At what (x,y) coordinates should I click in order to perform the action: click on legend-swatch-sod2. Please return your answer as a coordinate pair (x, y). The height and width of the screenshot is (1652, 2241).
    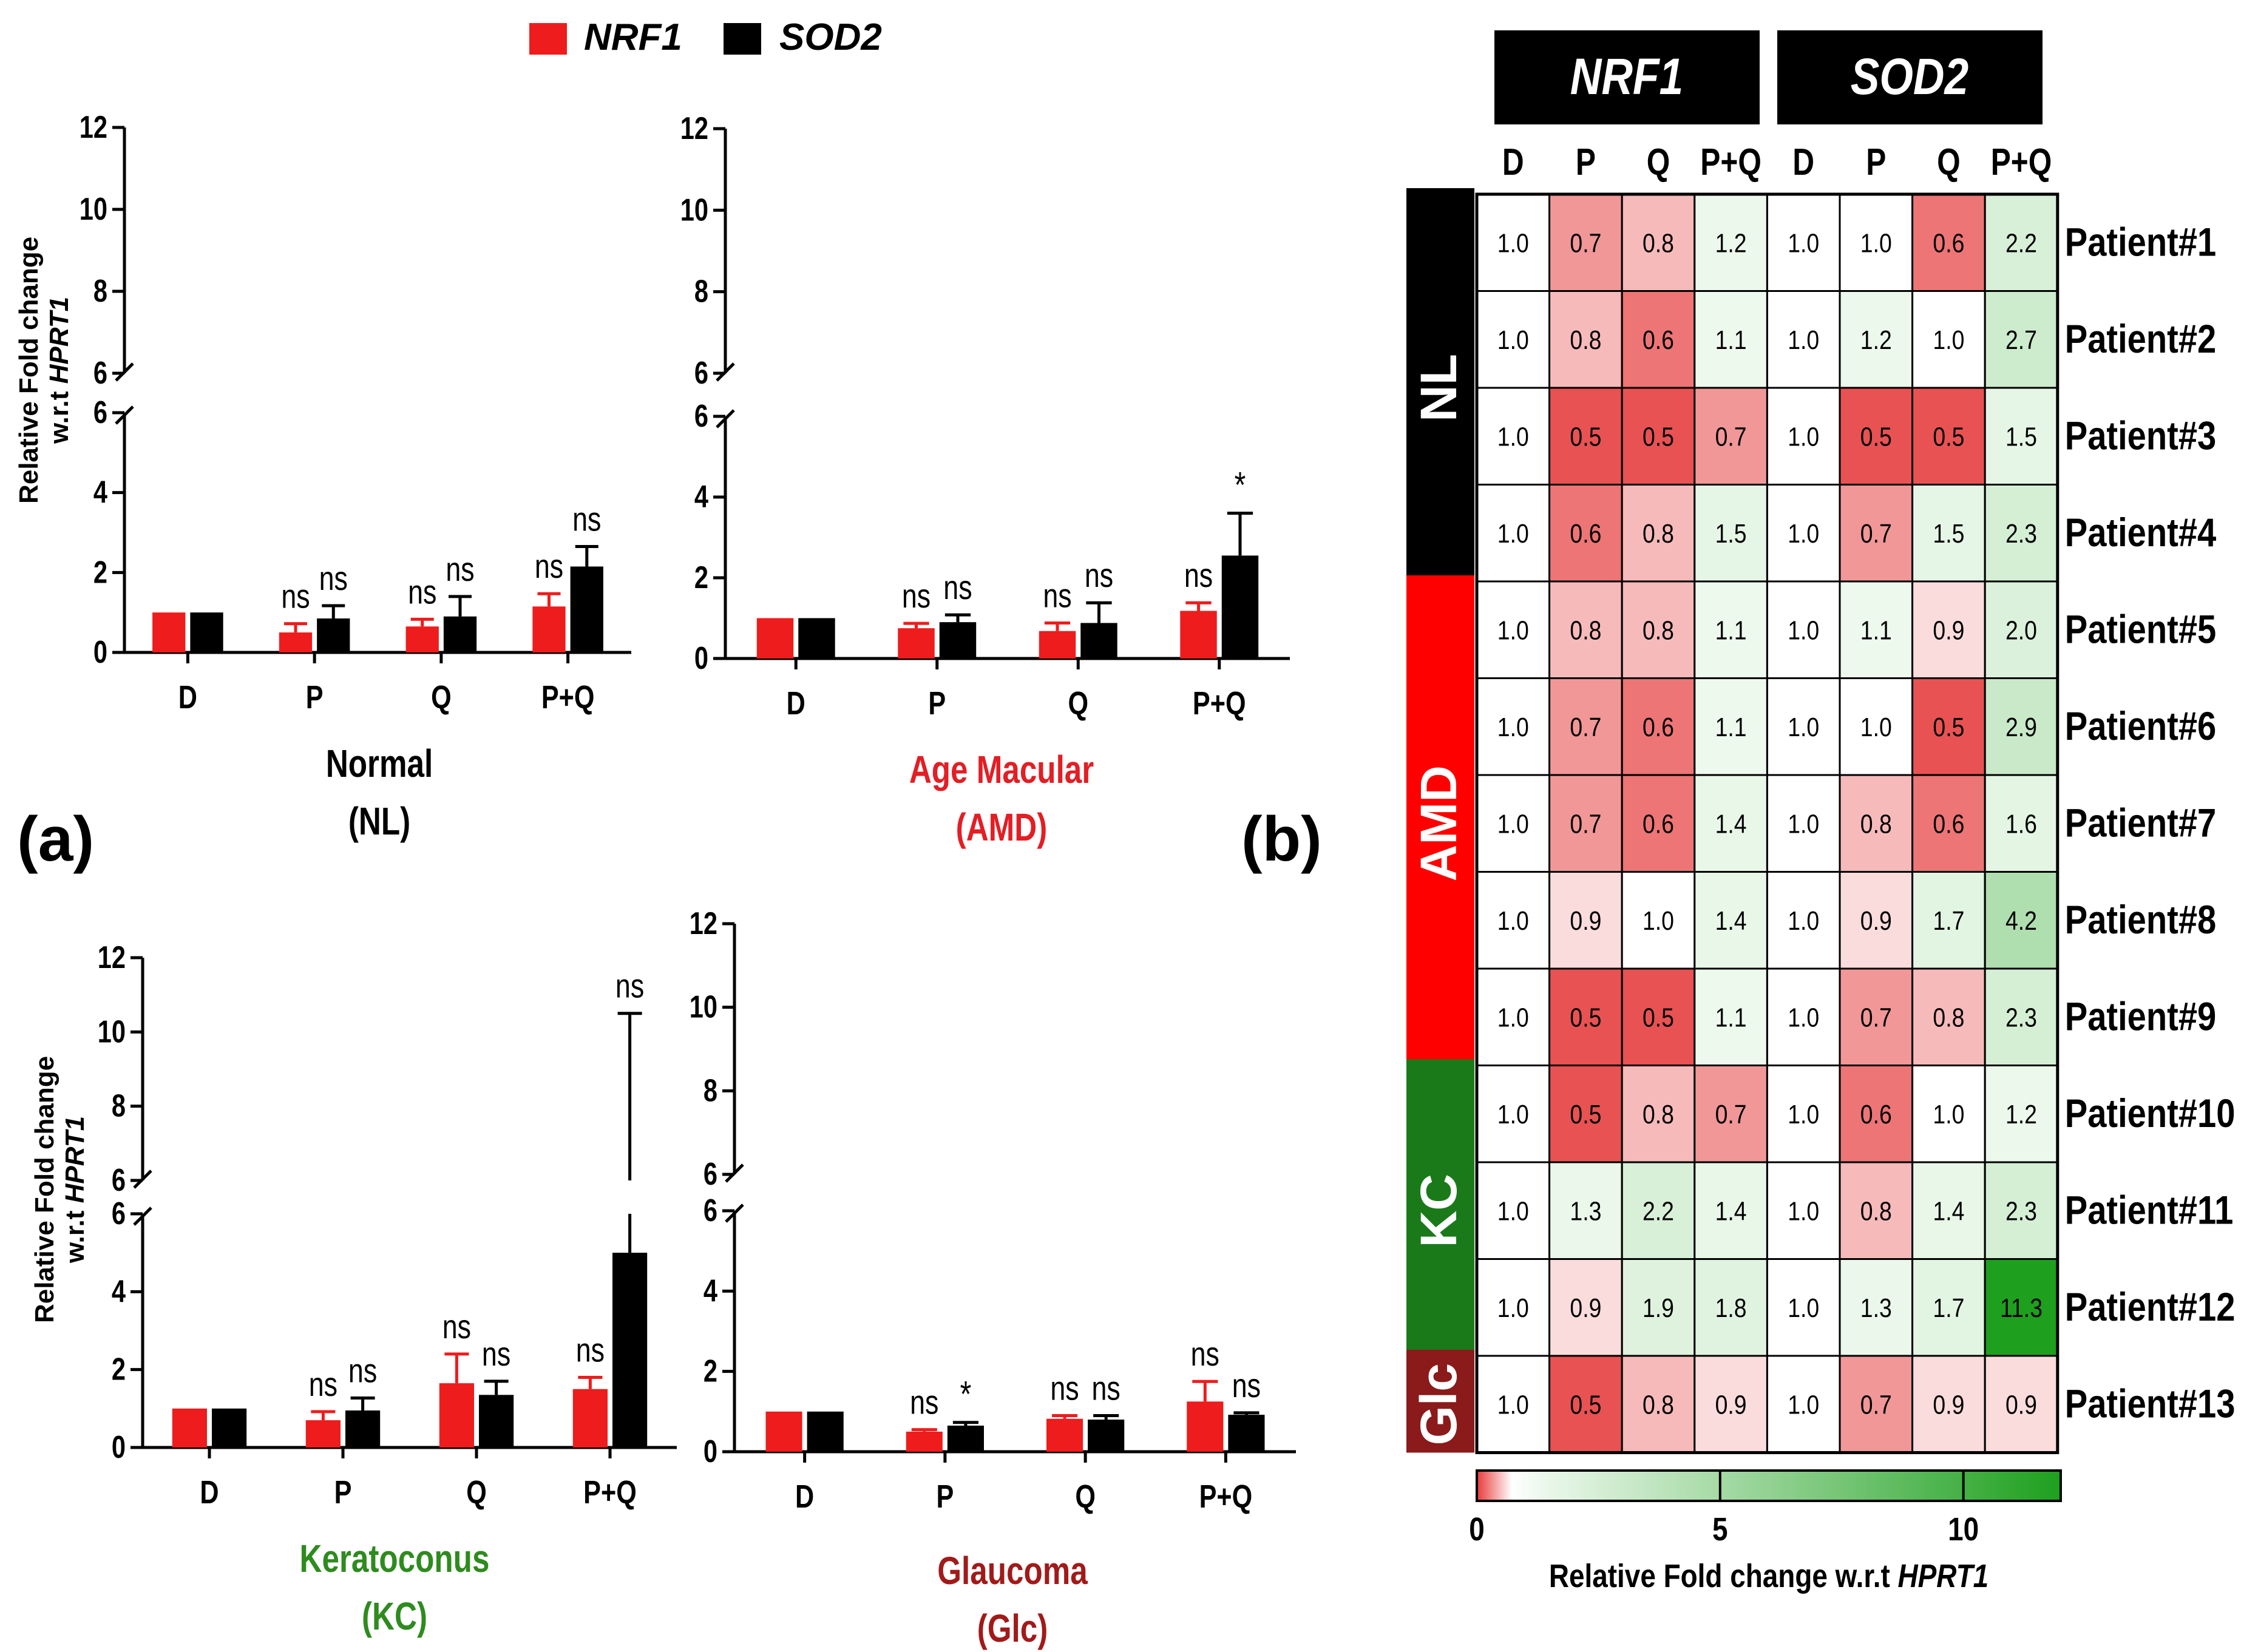
    Looking at the image, I should click on (742, 39).